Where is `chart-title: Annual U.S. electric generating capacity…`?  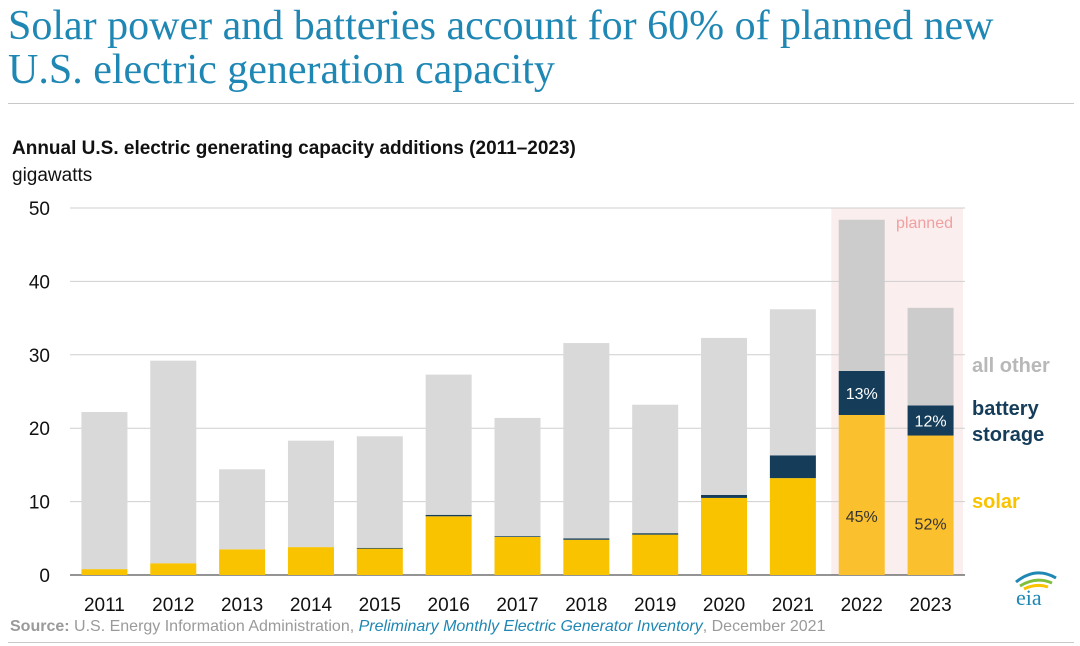
chart-title: Annual U.S. electric generating capacity… is located at coordinates (294, 148).